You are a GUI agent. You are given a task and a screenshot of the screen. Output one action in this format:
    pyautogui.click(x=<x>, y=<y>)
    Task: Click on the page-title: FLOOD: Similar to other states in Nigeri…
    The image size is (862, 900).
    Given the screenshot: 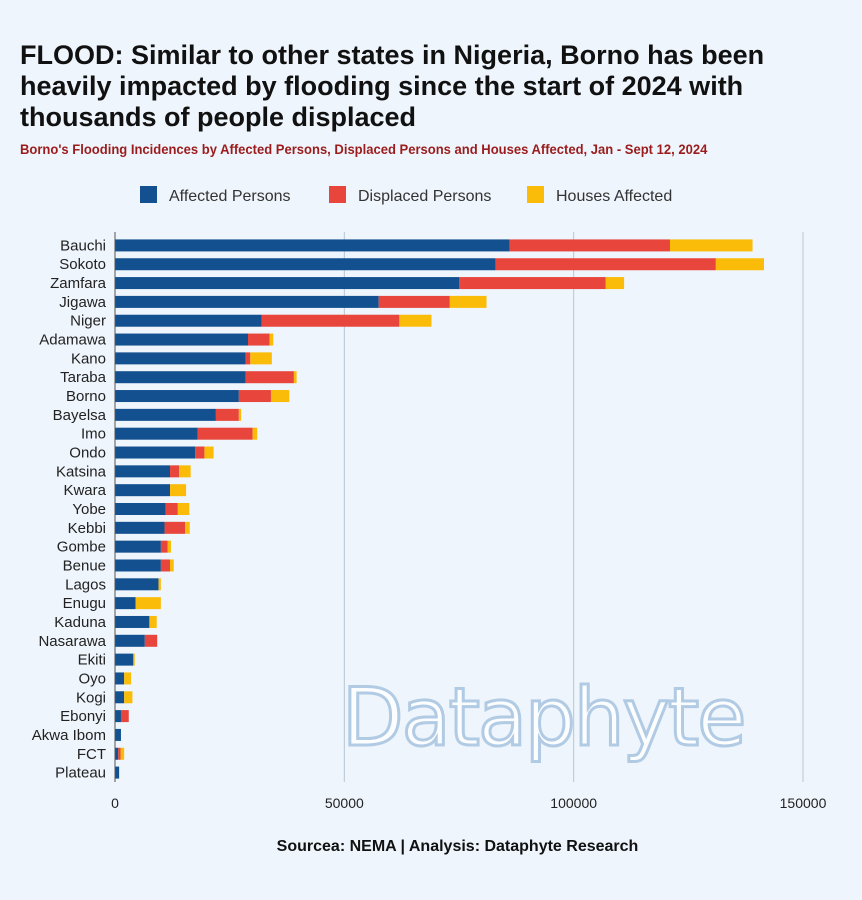 What is the action you would take?
    pyautogui.click(x=392, y=86)
    